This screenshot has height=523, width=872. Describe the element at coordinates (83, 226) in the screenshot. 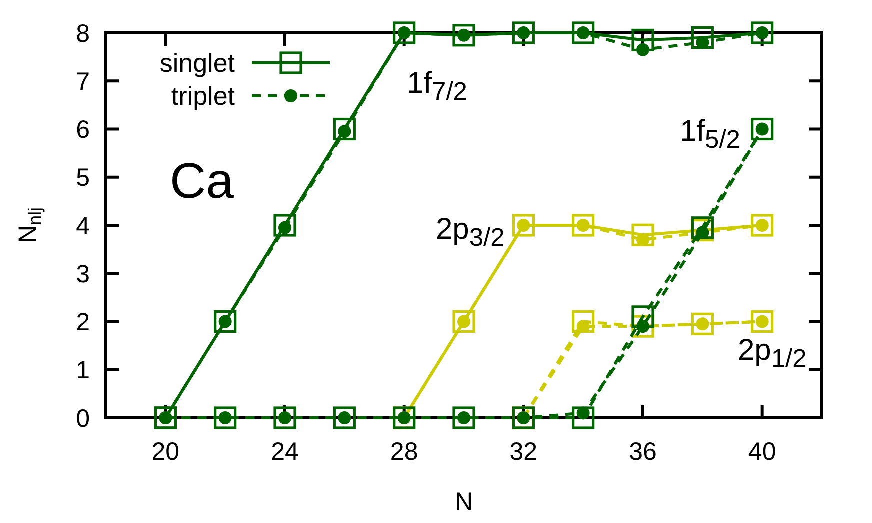

I see `y-tick-label: 4` at that location.